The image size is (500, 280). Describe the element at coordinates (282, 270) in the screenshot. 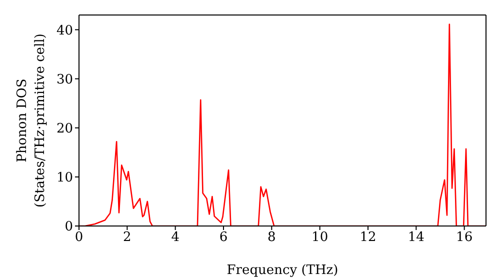

I see `x-axis-title: Frequency (THz)` at that location.